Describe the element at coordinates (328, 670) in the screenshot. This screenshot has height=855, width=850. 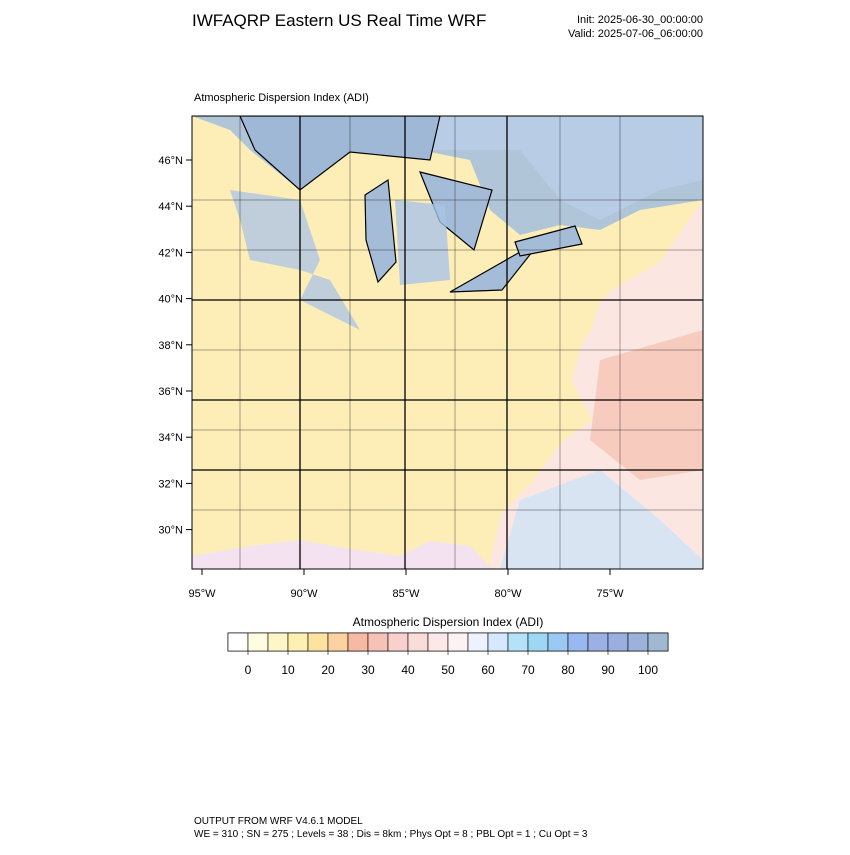
I see `colorbar-label: 20` at that location.